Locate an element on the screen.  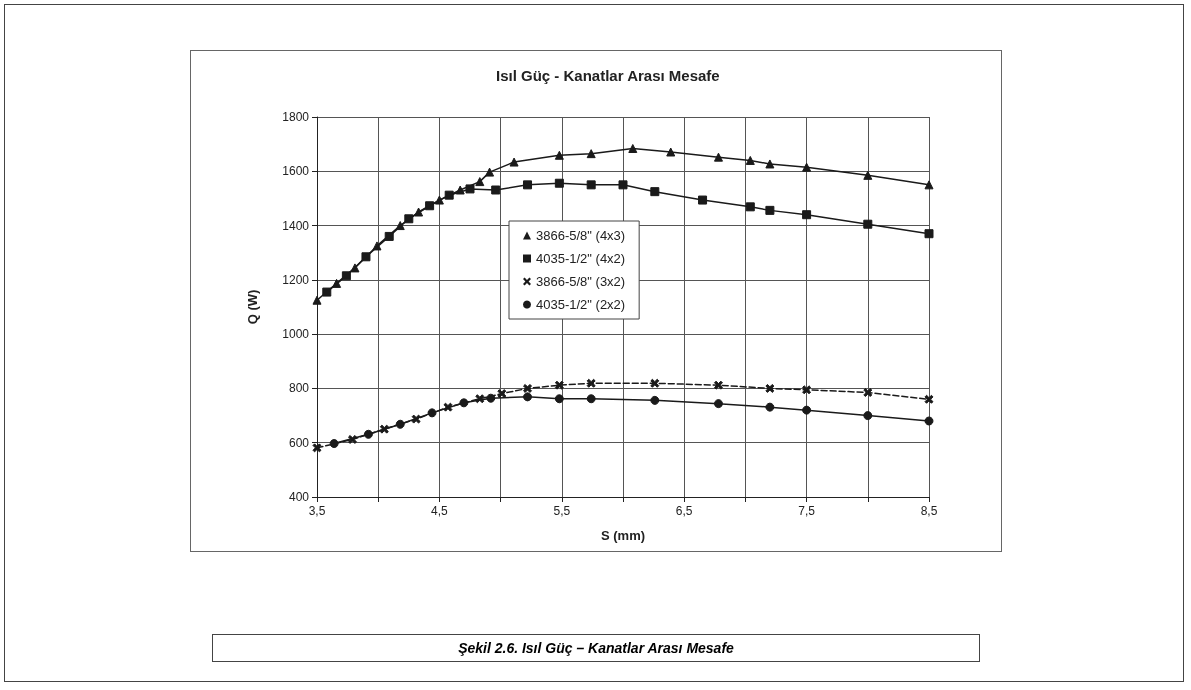
x-tick-label: 4,5 is located at coordinates (440, 511).